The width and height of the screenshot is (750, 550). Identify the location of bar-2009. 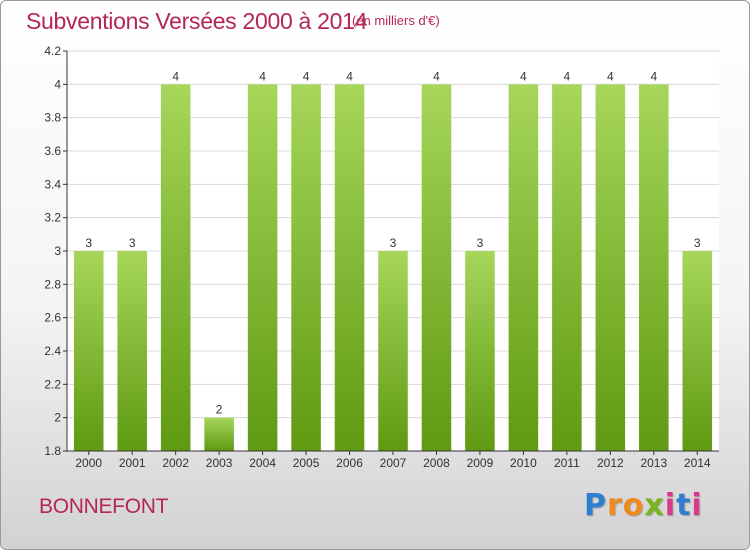
(480, 351).